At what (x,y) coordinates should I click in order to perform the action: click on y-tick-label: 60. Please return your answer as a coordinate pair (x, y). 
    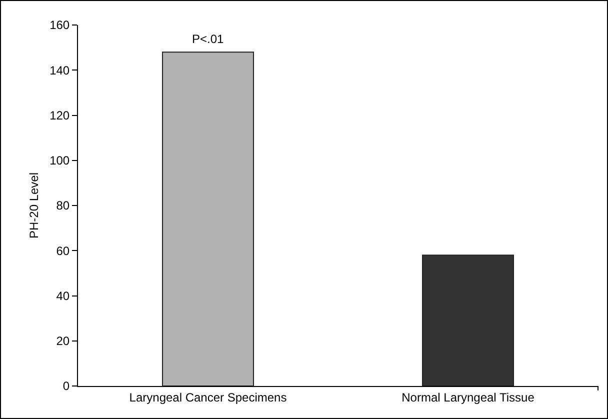
    Looking at the image, I should click on (63, 251).